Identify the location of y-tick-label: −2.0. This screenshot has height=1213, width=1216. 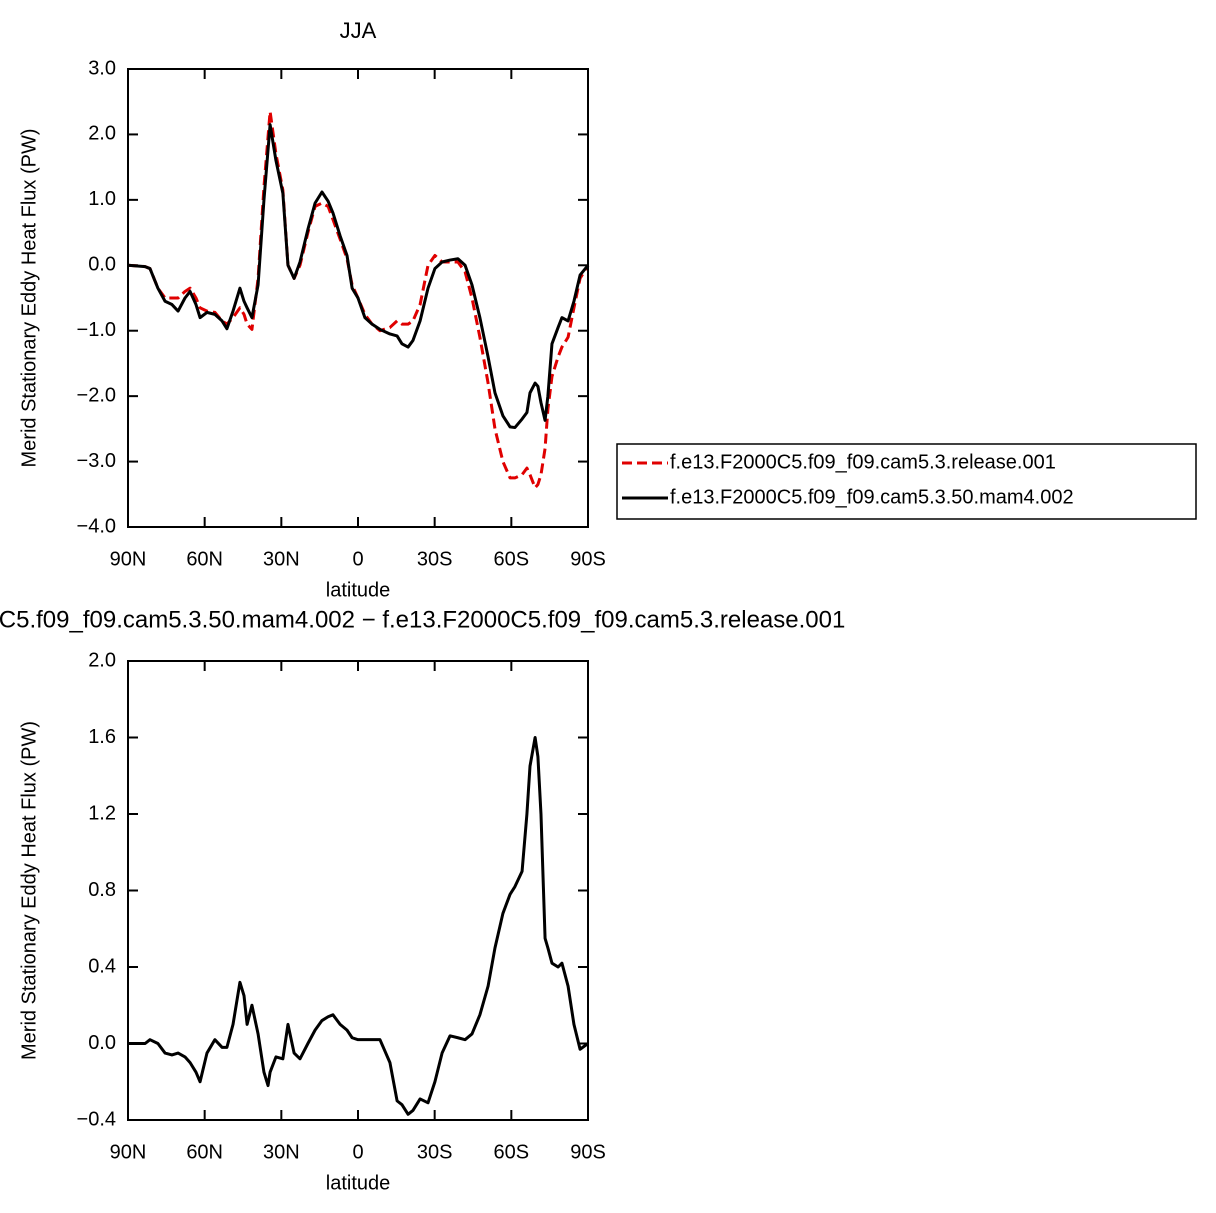
(96, 395).